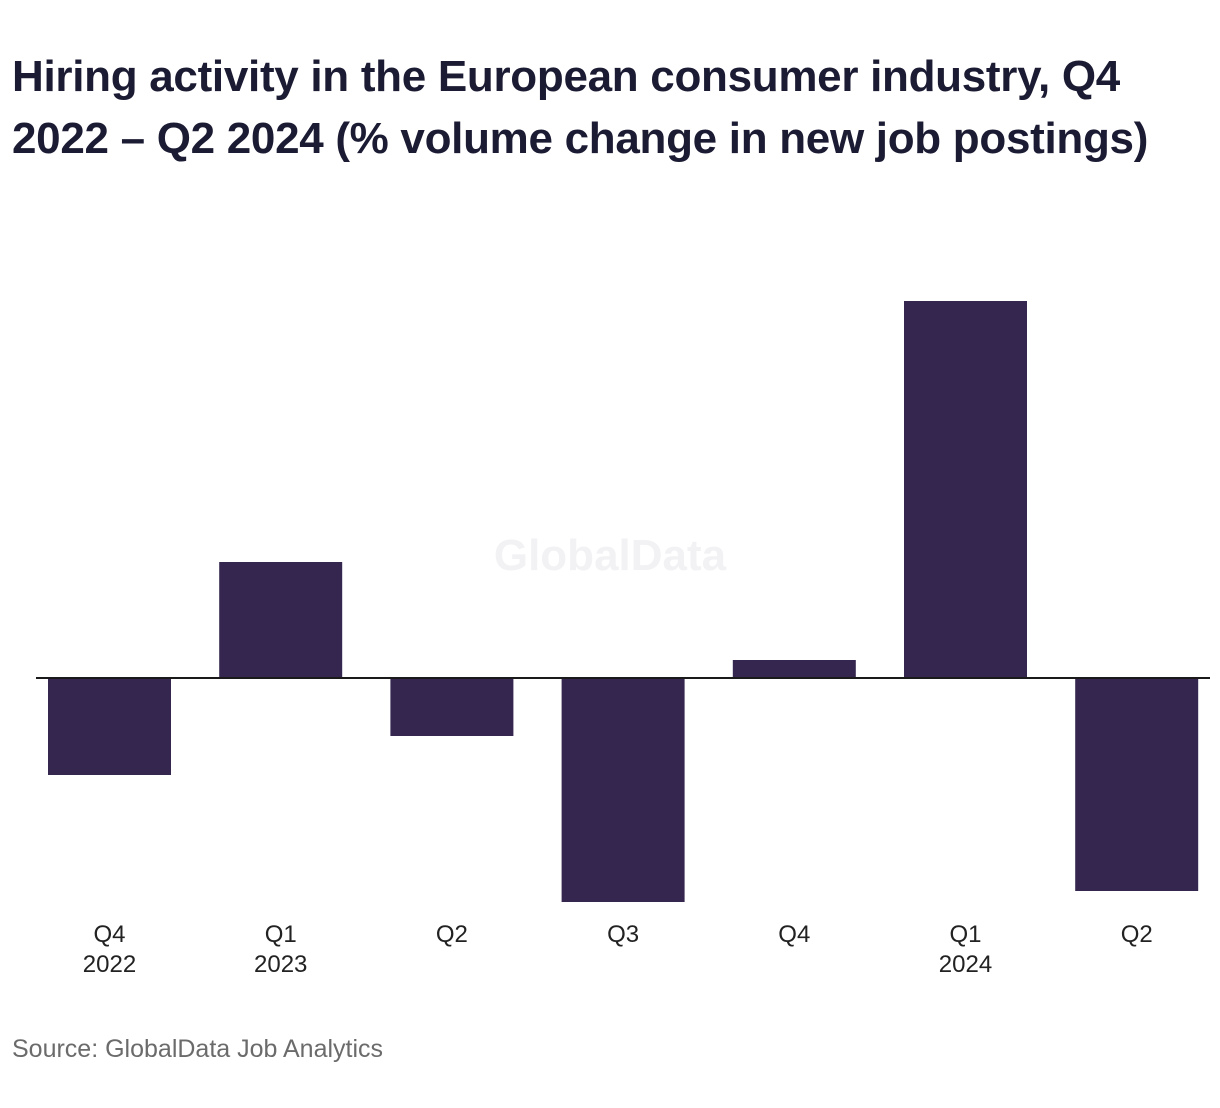  Describe the element at coordinates (109, 934) in the screenshot. I see `x-tick-quarter-0: Q4` at that location.